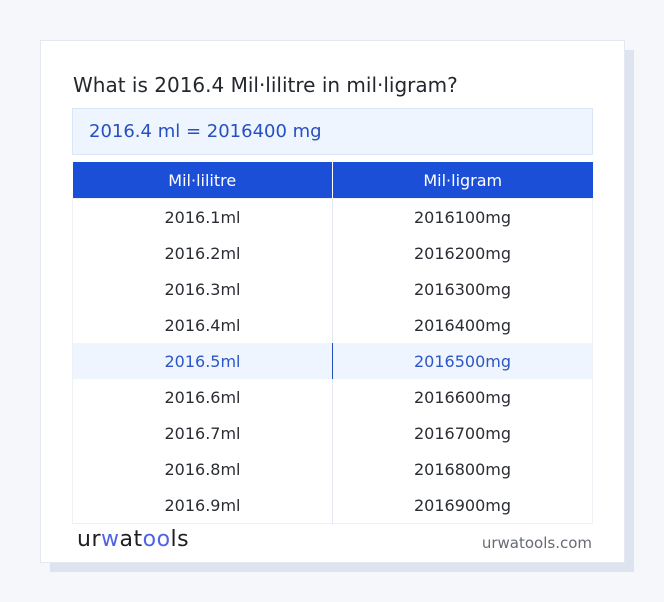  Describe the element at coordinates (202, 397) in the screenshot. I see `table-cell: 2016.6ml` at that location.